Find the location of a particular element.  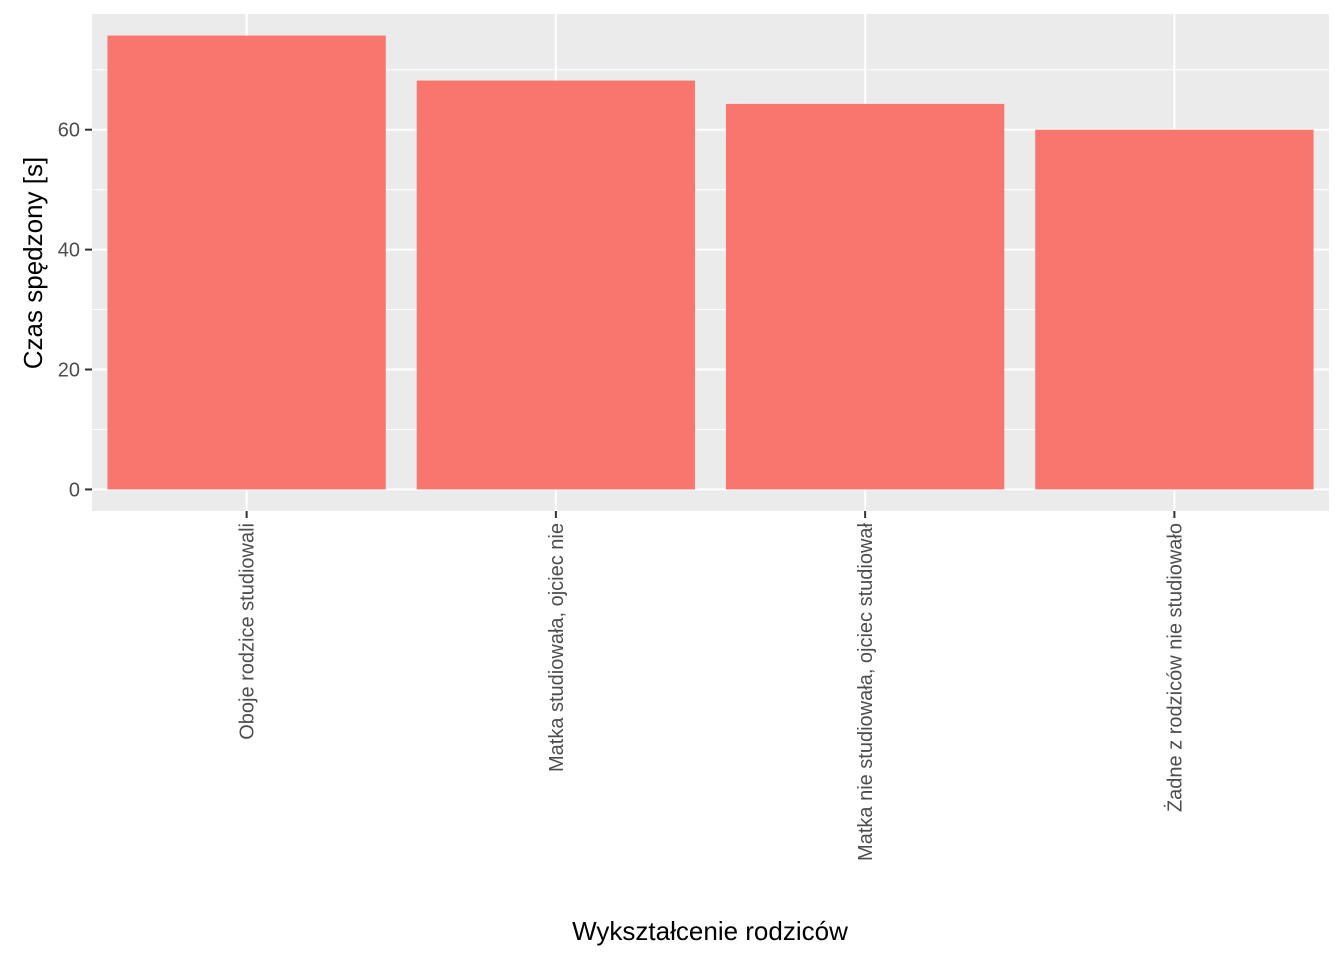

x-tick-label: Żadne z rodziców nie studiowało is located at coordinates (1174, 667).